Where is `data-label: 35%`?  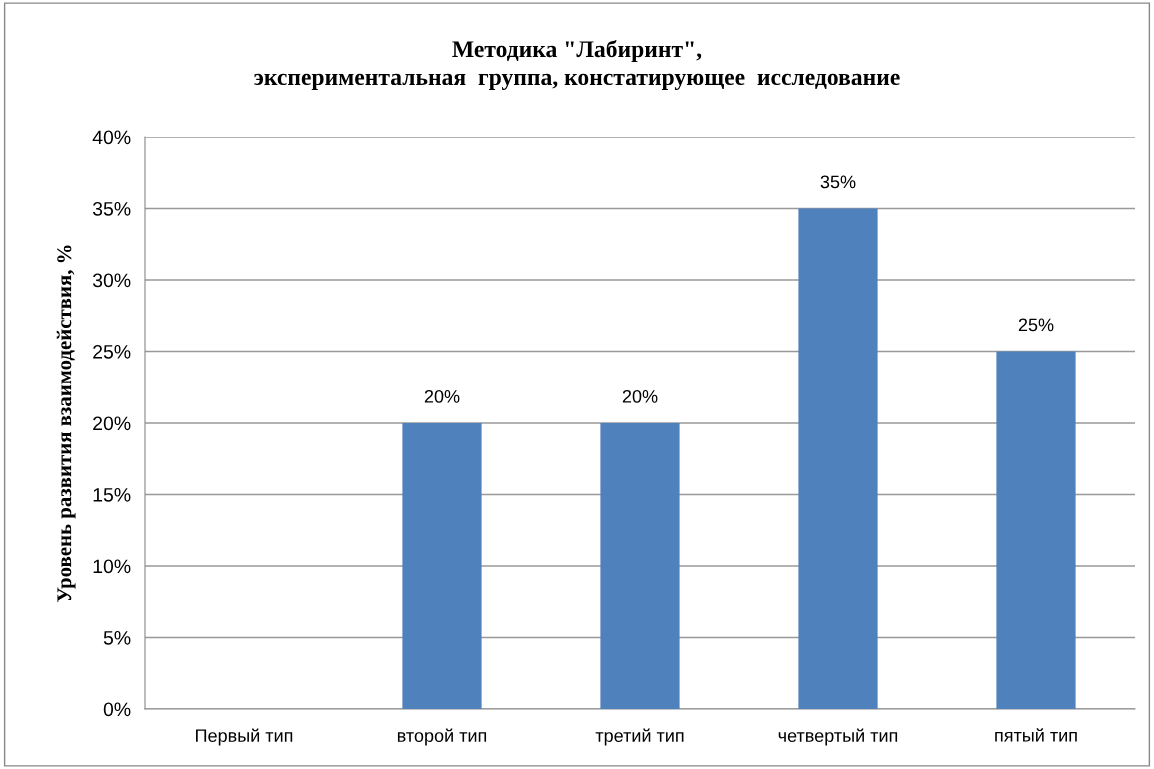
data-label: 35% is located at coordinates (838, 182).